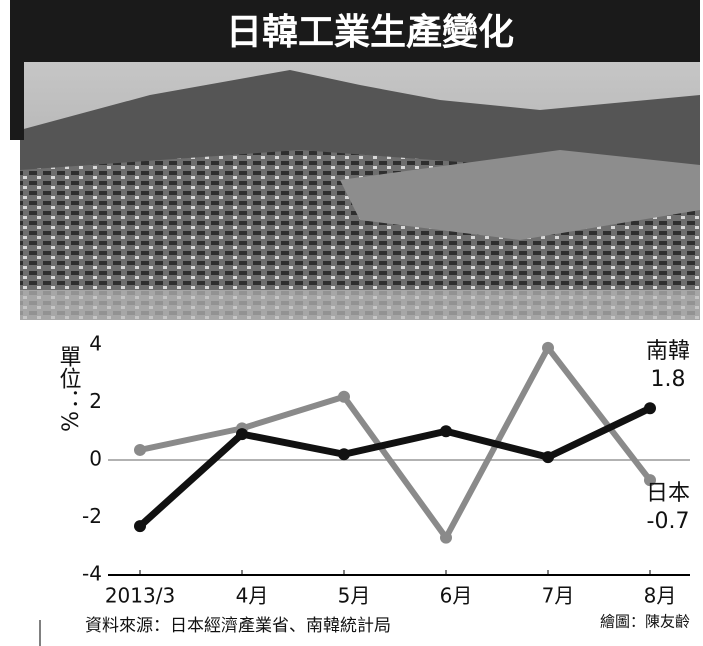 Image resolution: width=703 pixels, height=646 pixels. I want to click on y-tick-label: -2, so click(92, 516).